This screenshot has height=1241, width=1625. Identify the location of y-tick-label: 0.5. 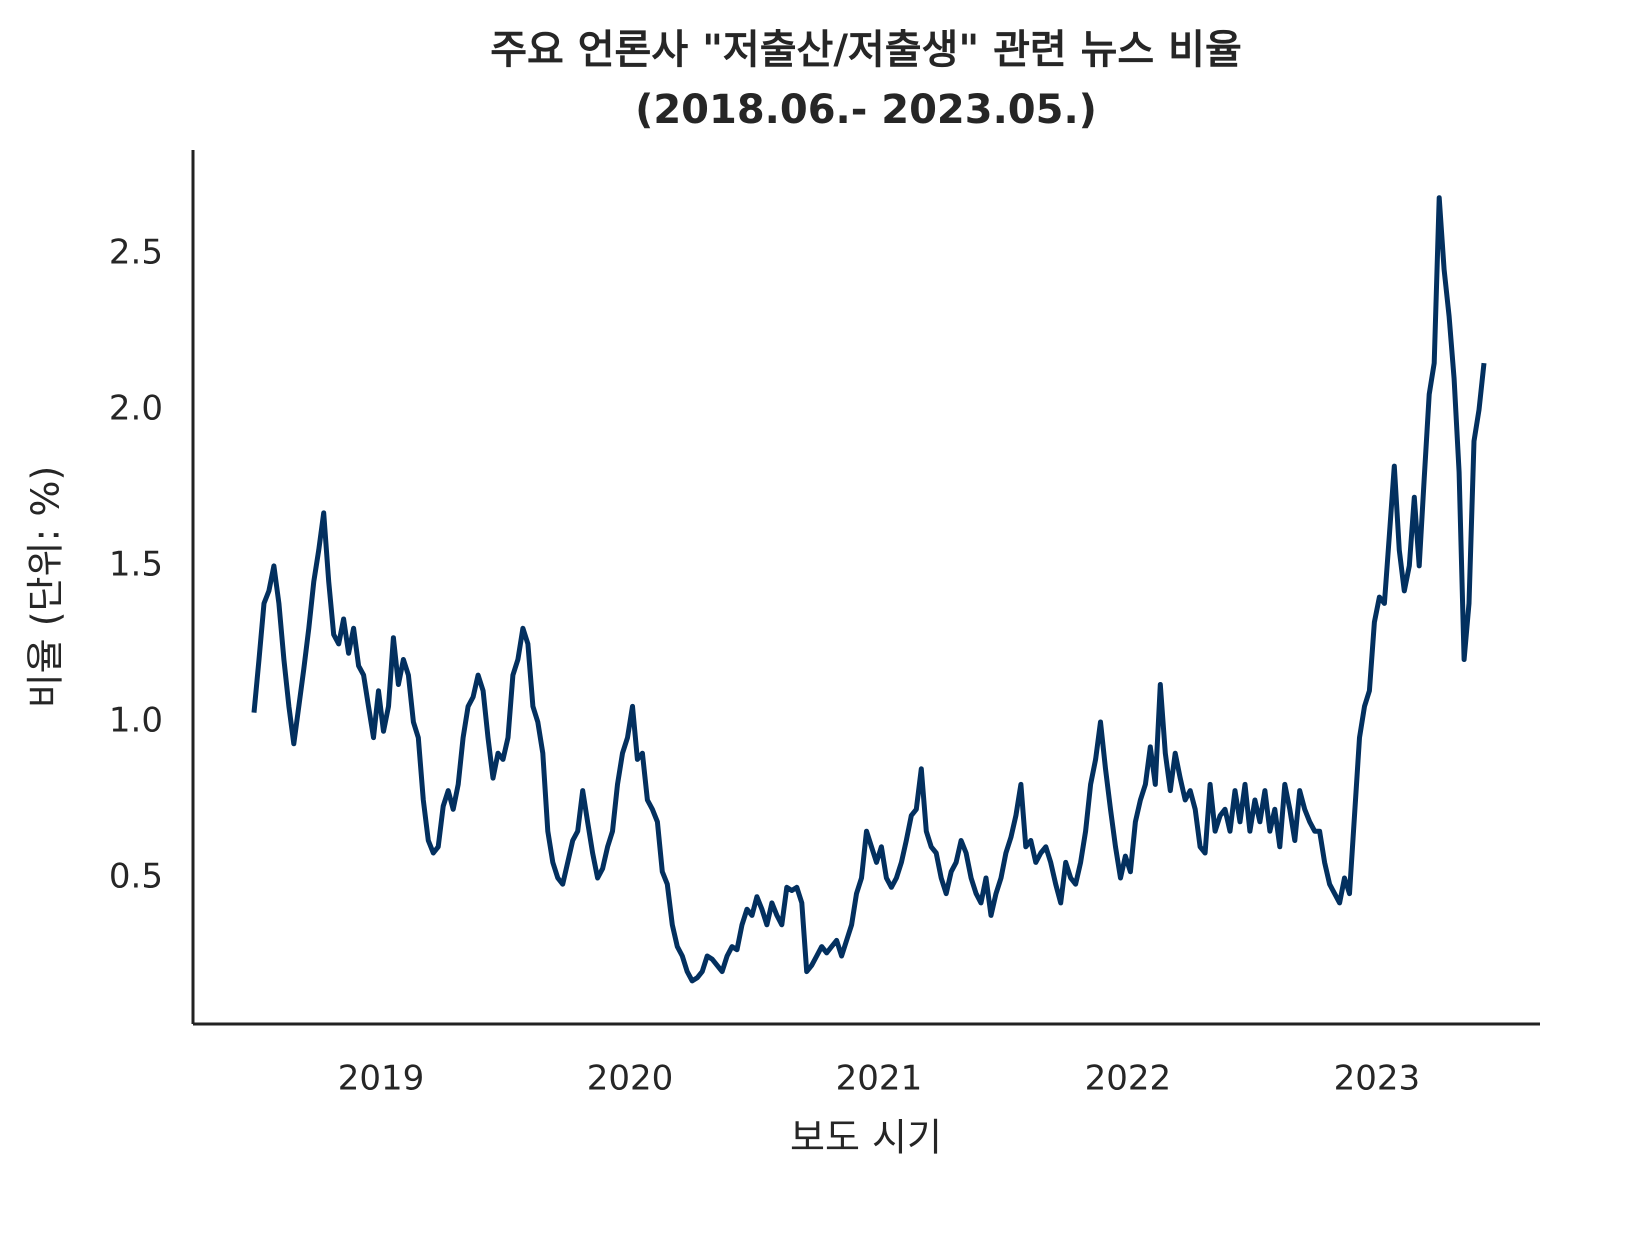
(136, 876).